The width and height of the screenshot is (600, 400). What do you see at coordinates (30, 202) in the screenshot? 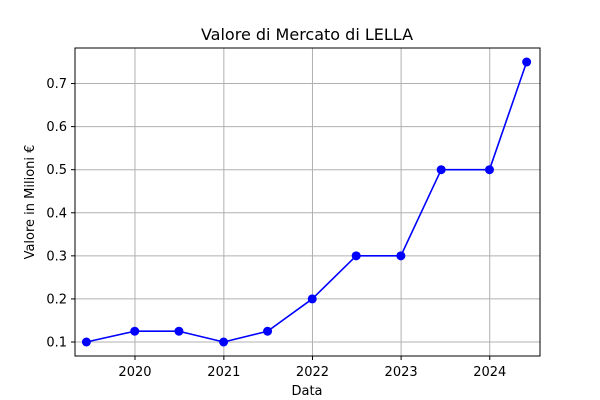
I see `y-axis-label: Valore in Milioni €` at bounding box center [30, 202].